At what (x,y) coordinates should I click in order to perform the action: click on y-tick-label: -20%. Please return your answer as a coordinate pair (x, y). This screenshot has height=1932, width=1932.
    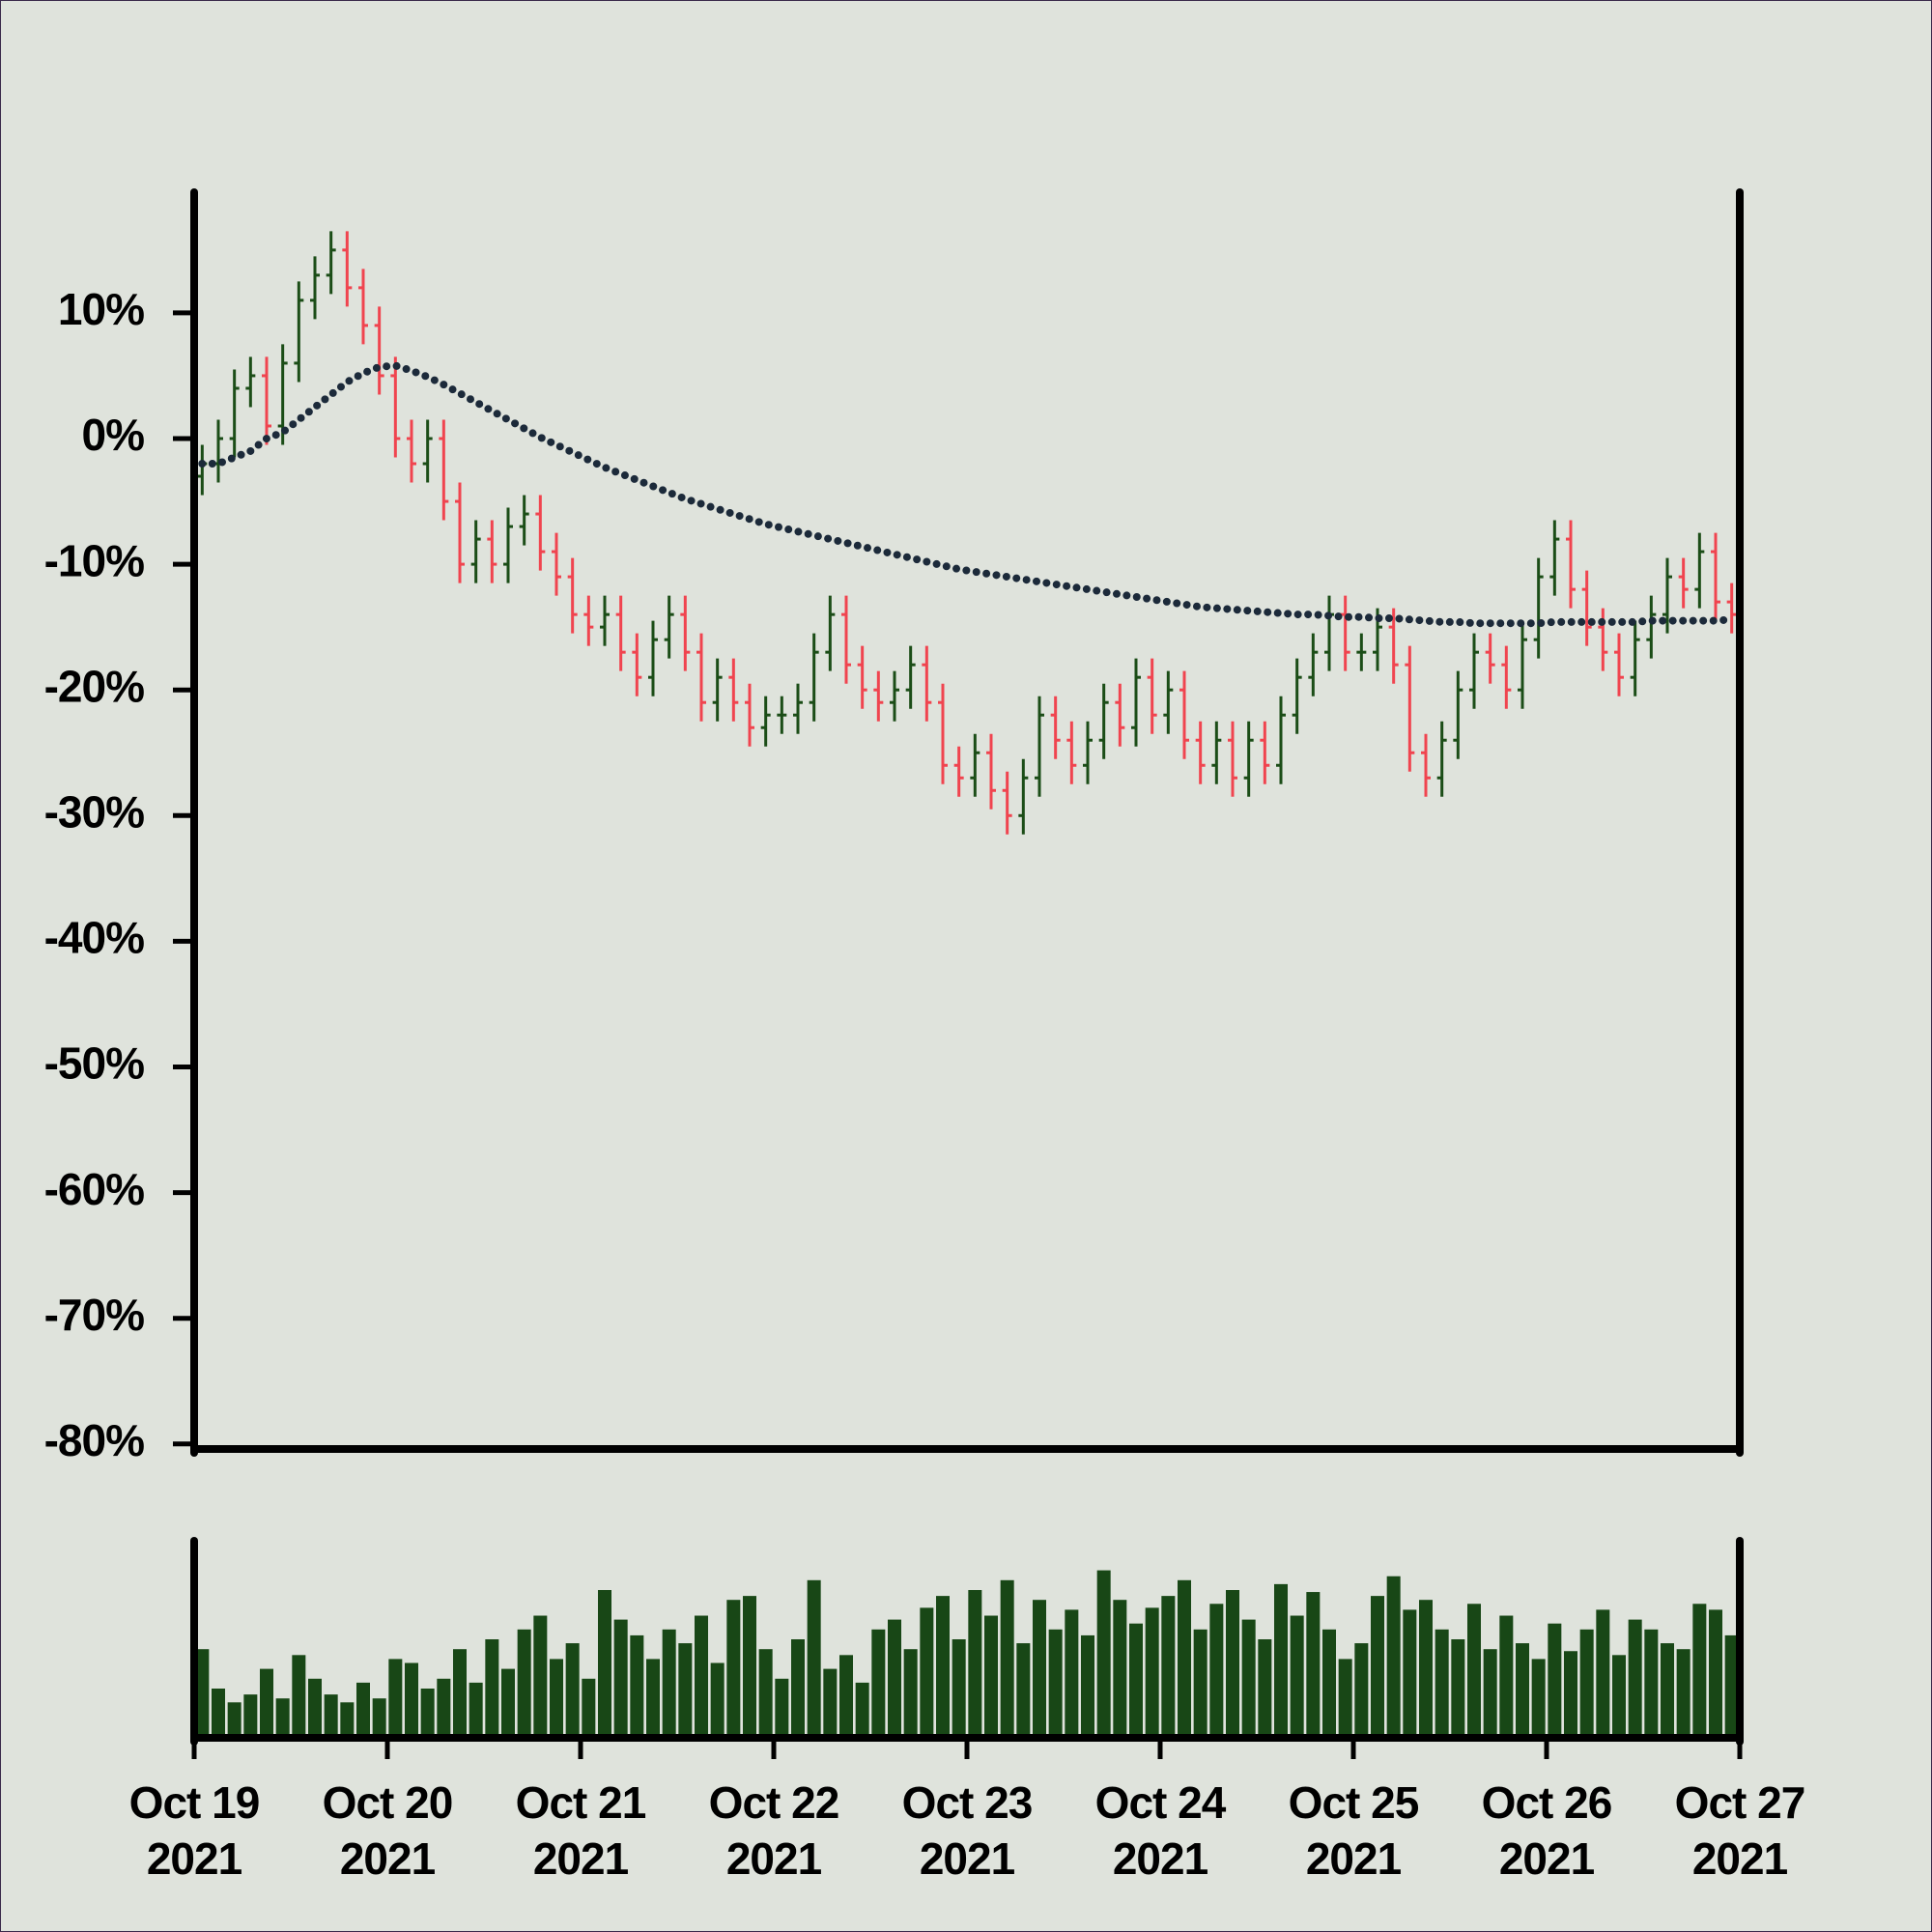
    Looking at the image, I should click on (94, 686).